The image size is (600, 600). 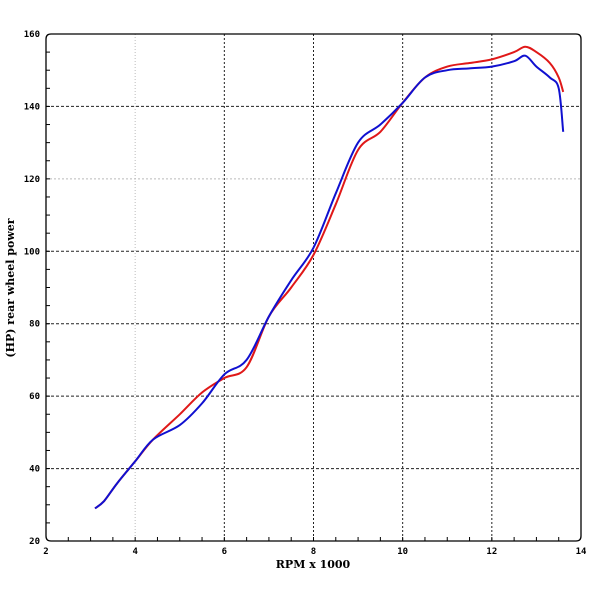 I want to click on x-tick-label: 14, so click(x=581, y=552).